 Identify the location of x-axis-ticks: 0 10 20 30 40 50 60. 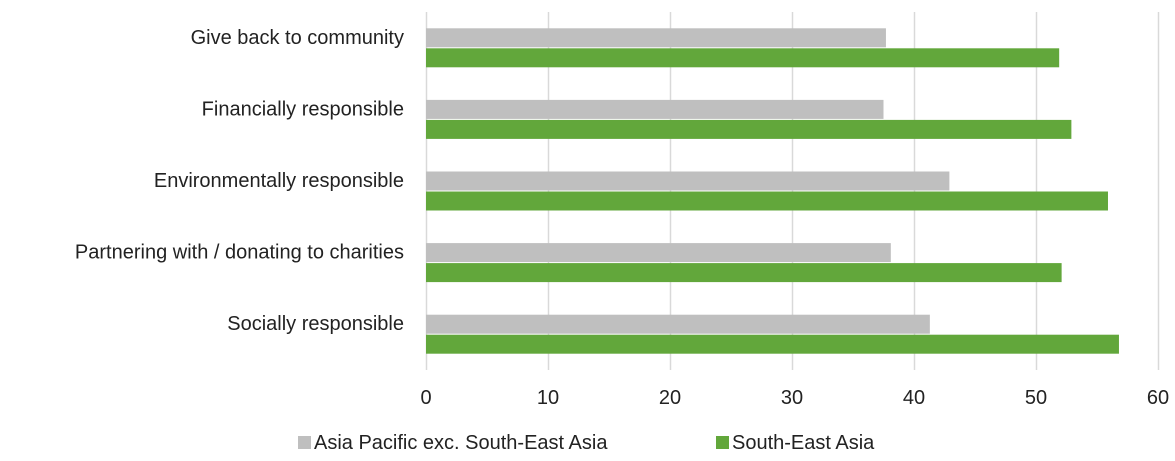
(794, 398).